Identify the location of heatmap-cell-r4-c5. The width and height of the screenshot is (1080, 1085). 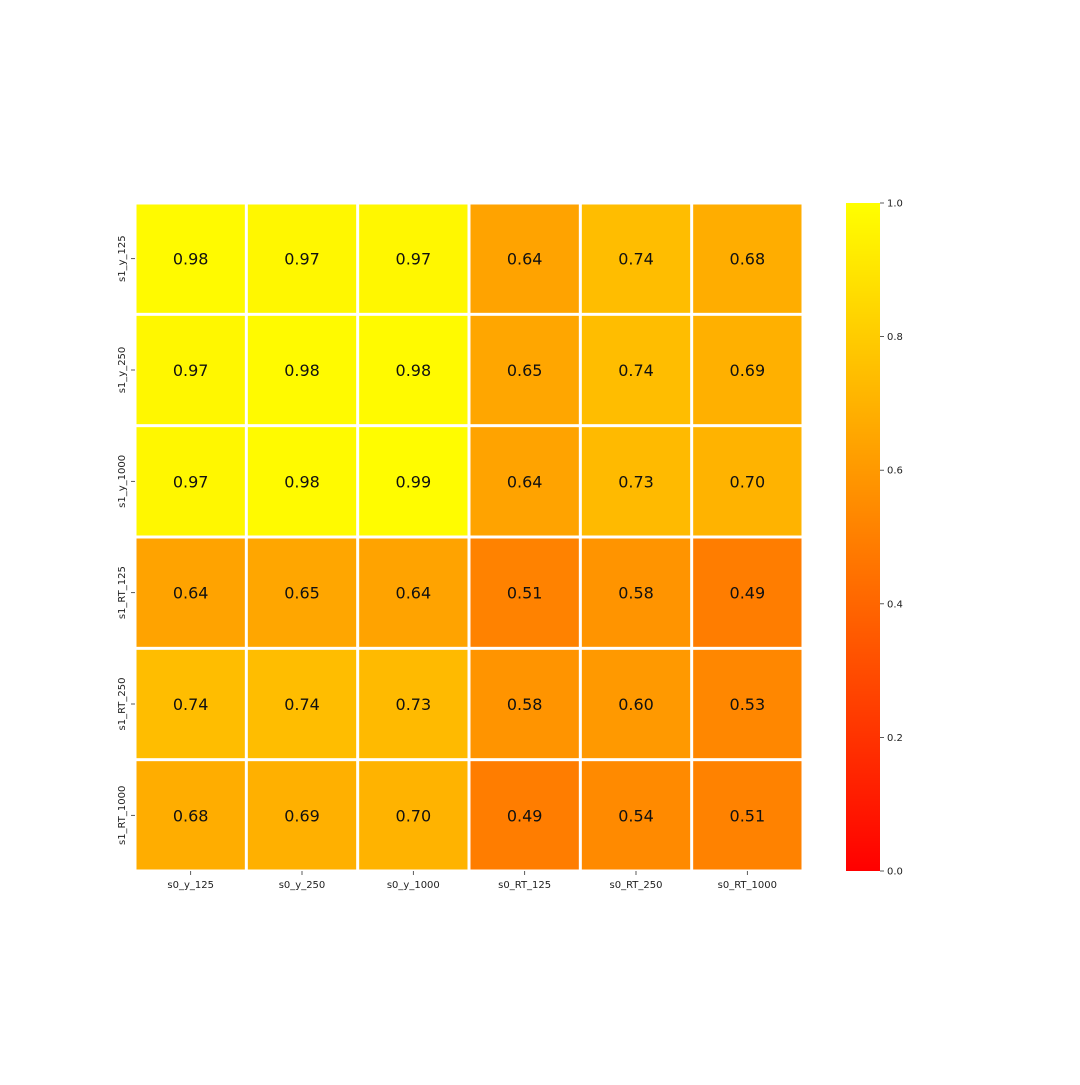
(747, 704).